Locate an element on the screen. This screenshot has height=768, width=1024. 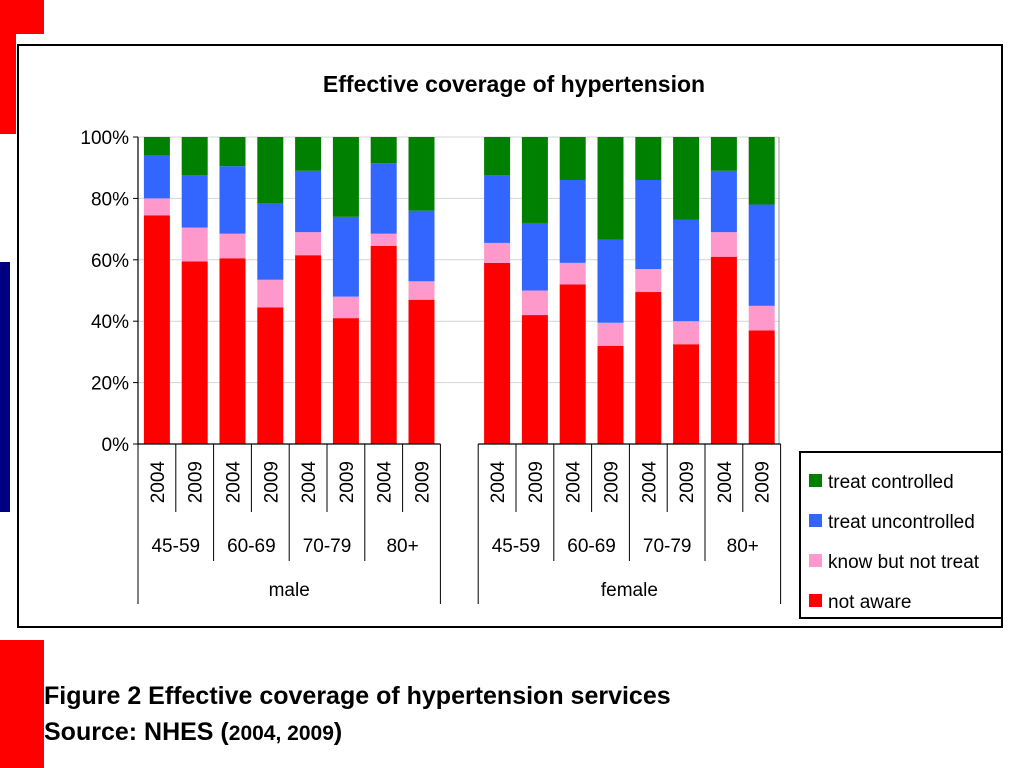
x-sex-label: female is located at coordinates (629, 590).